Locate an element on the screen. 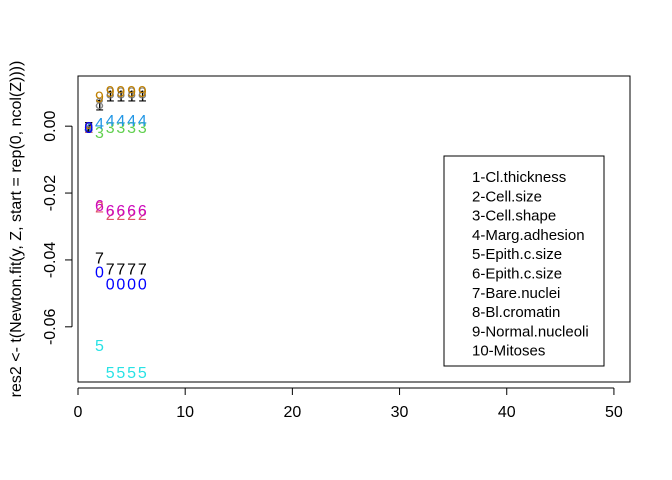 The height and width of the screenshot is (480, 672). y-axis: 0.00 -0.02 -0.04 -0.06 is located at coordinates (57, 227).